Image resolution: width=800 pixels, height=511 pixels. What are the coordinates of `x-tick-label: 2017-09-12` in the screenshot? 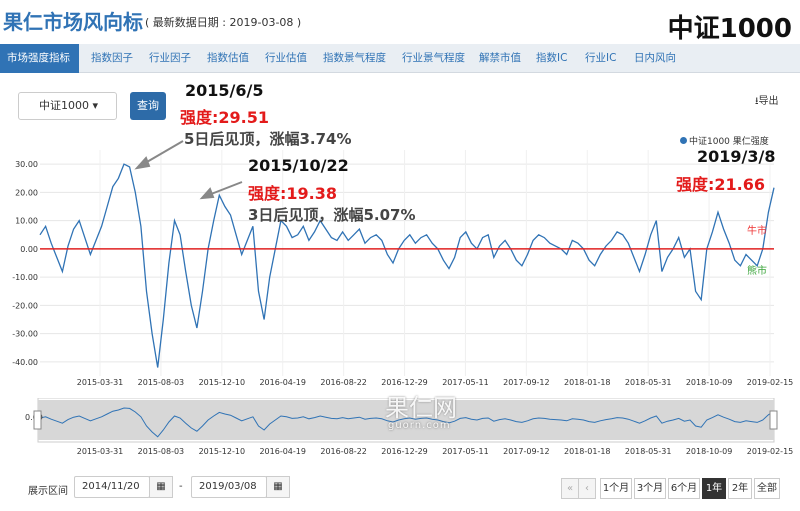 It's located at (526, 382).